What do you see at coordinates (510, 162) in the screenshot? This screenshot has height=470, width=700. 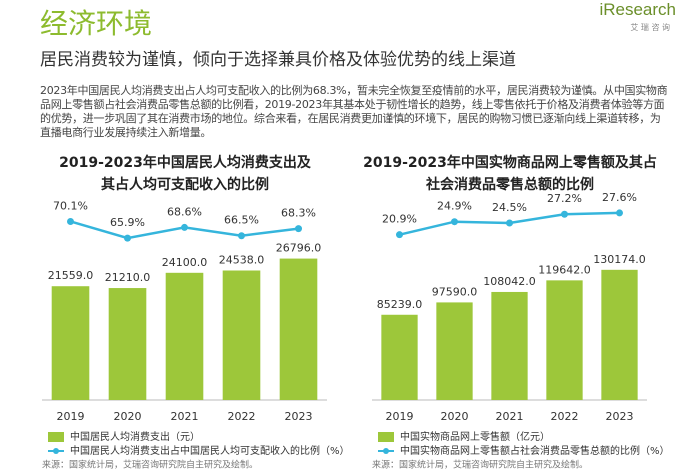 I see `chart-title: 2019-2023年中国实物商品网上零售额及其占` at bounding box center [510, 162].